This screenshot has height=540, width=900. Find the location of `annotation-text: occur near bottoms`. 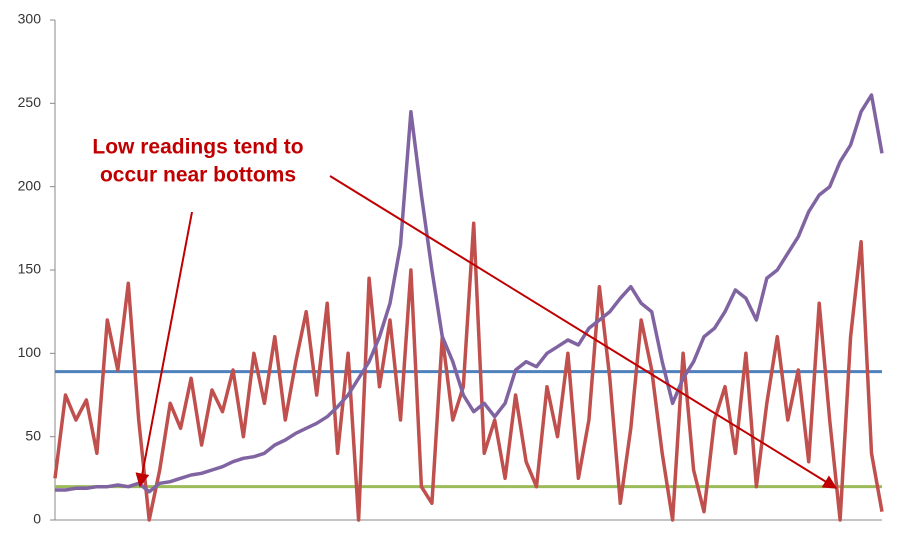

annotation-text: occur near bottoms is located at coordinates (198, 175).